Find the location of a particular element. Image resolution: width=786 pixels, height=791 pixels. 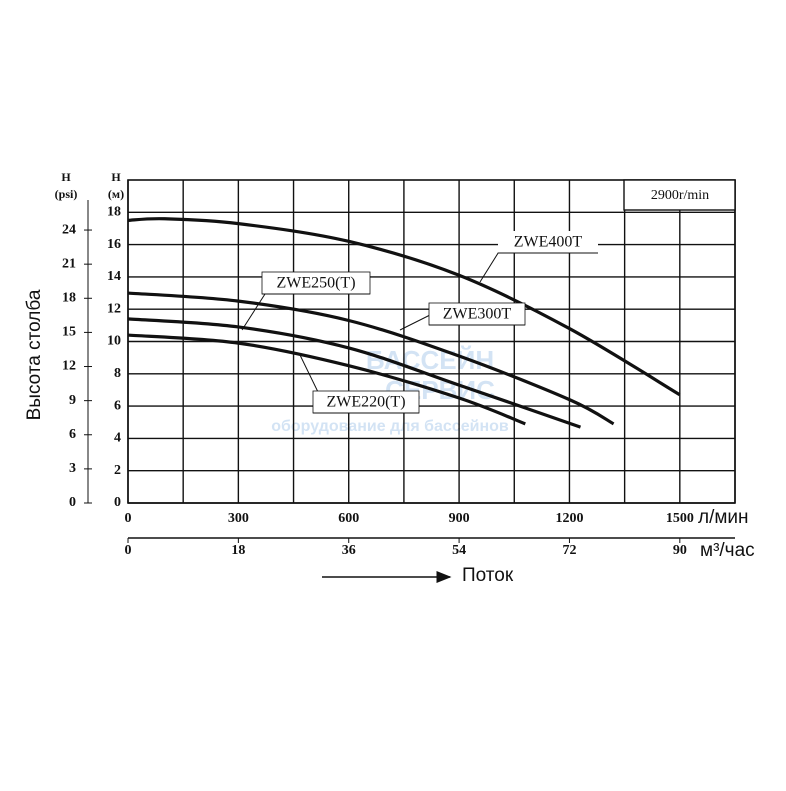

y2-tick-label: 21 is located at coordinates (69, 263).